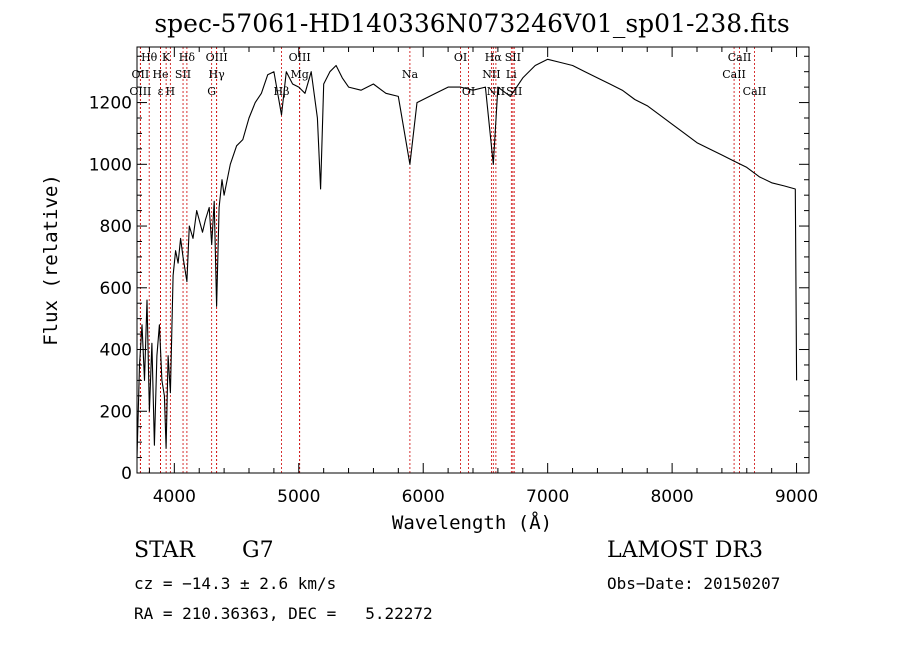 This screenshot has width=900, height=649. I want to click on x-axis-label: Wavelength (Å), so click(472, 522).